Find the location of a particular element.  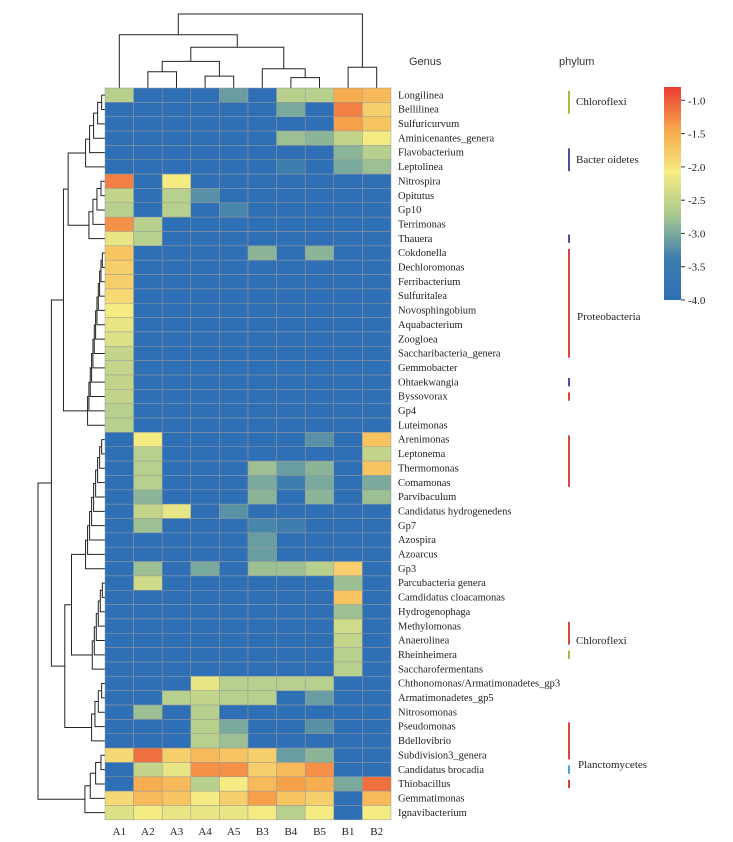

colorbar-tick-label: -2.5 is located at coordinates (697, 201).